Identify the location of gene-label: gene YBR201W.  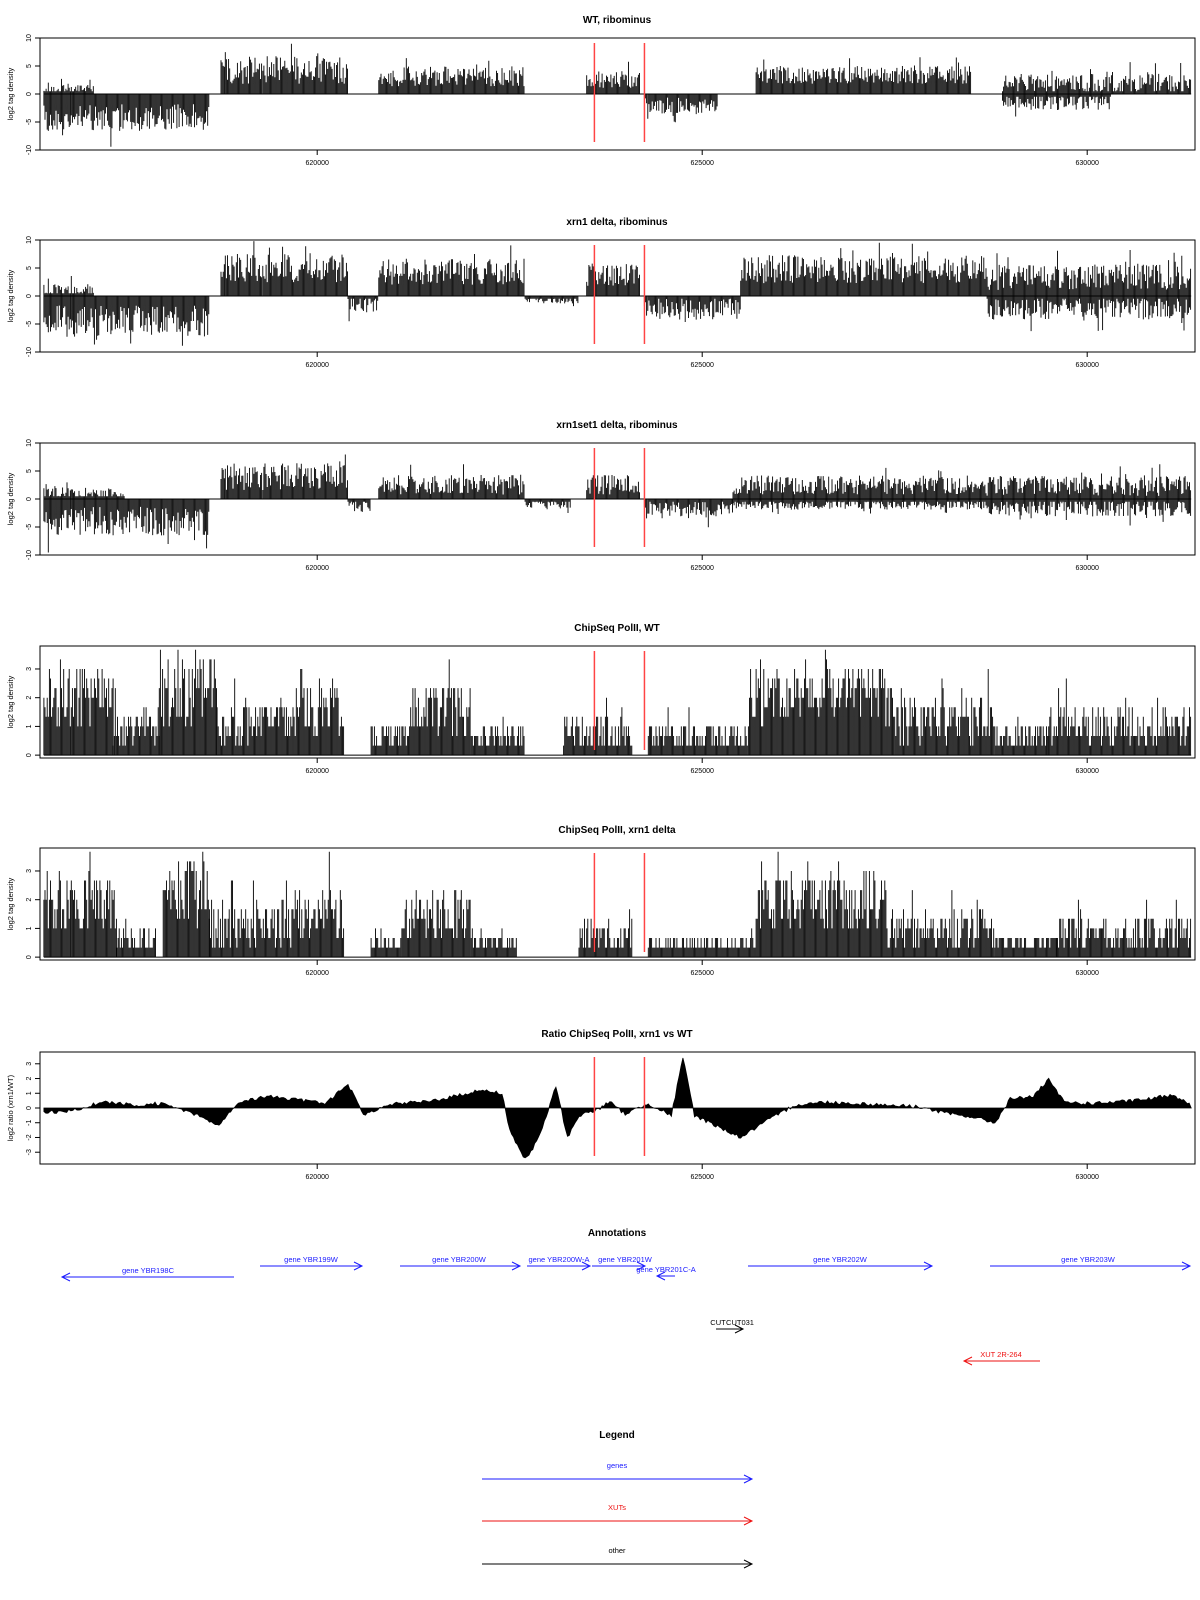
(625, 1259).